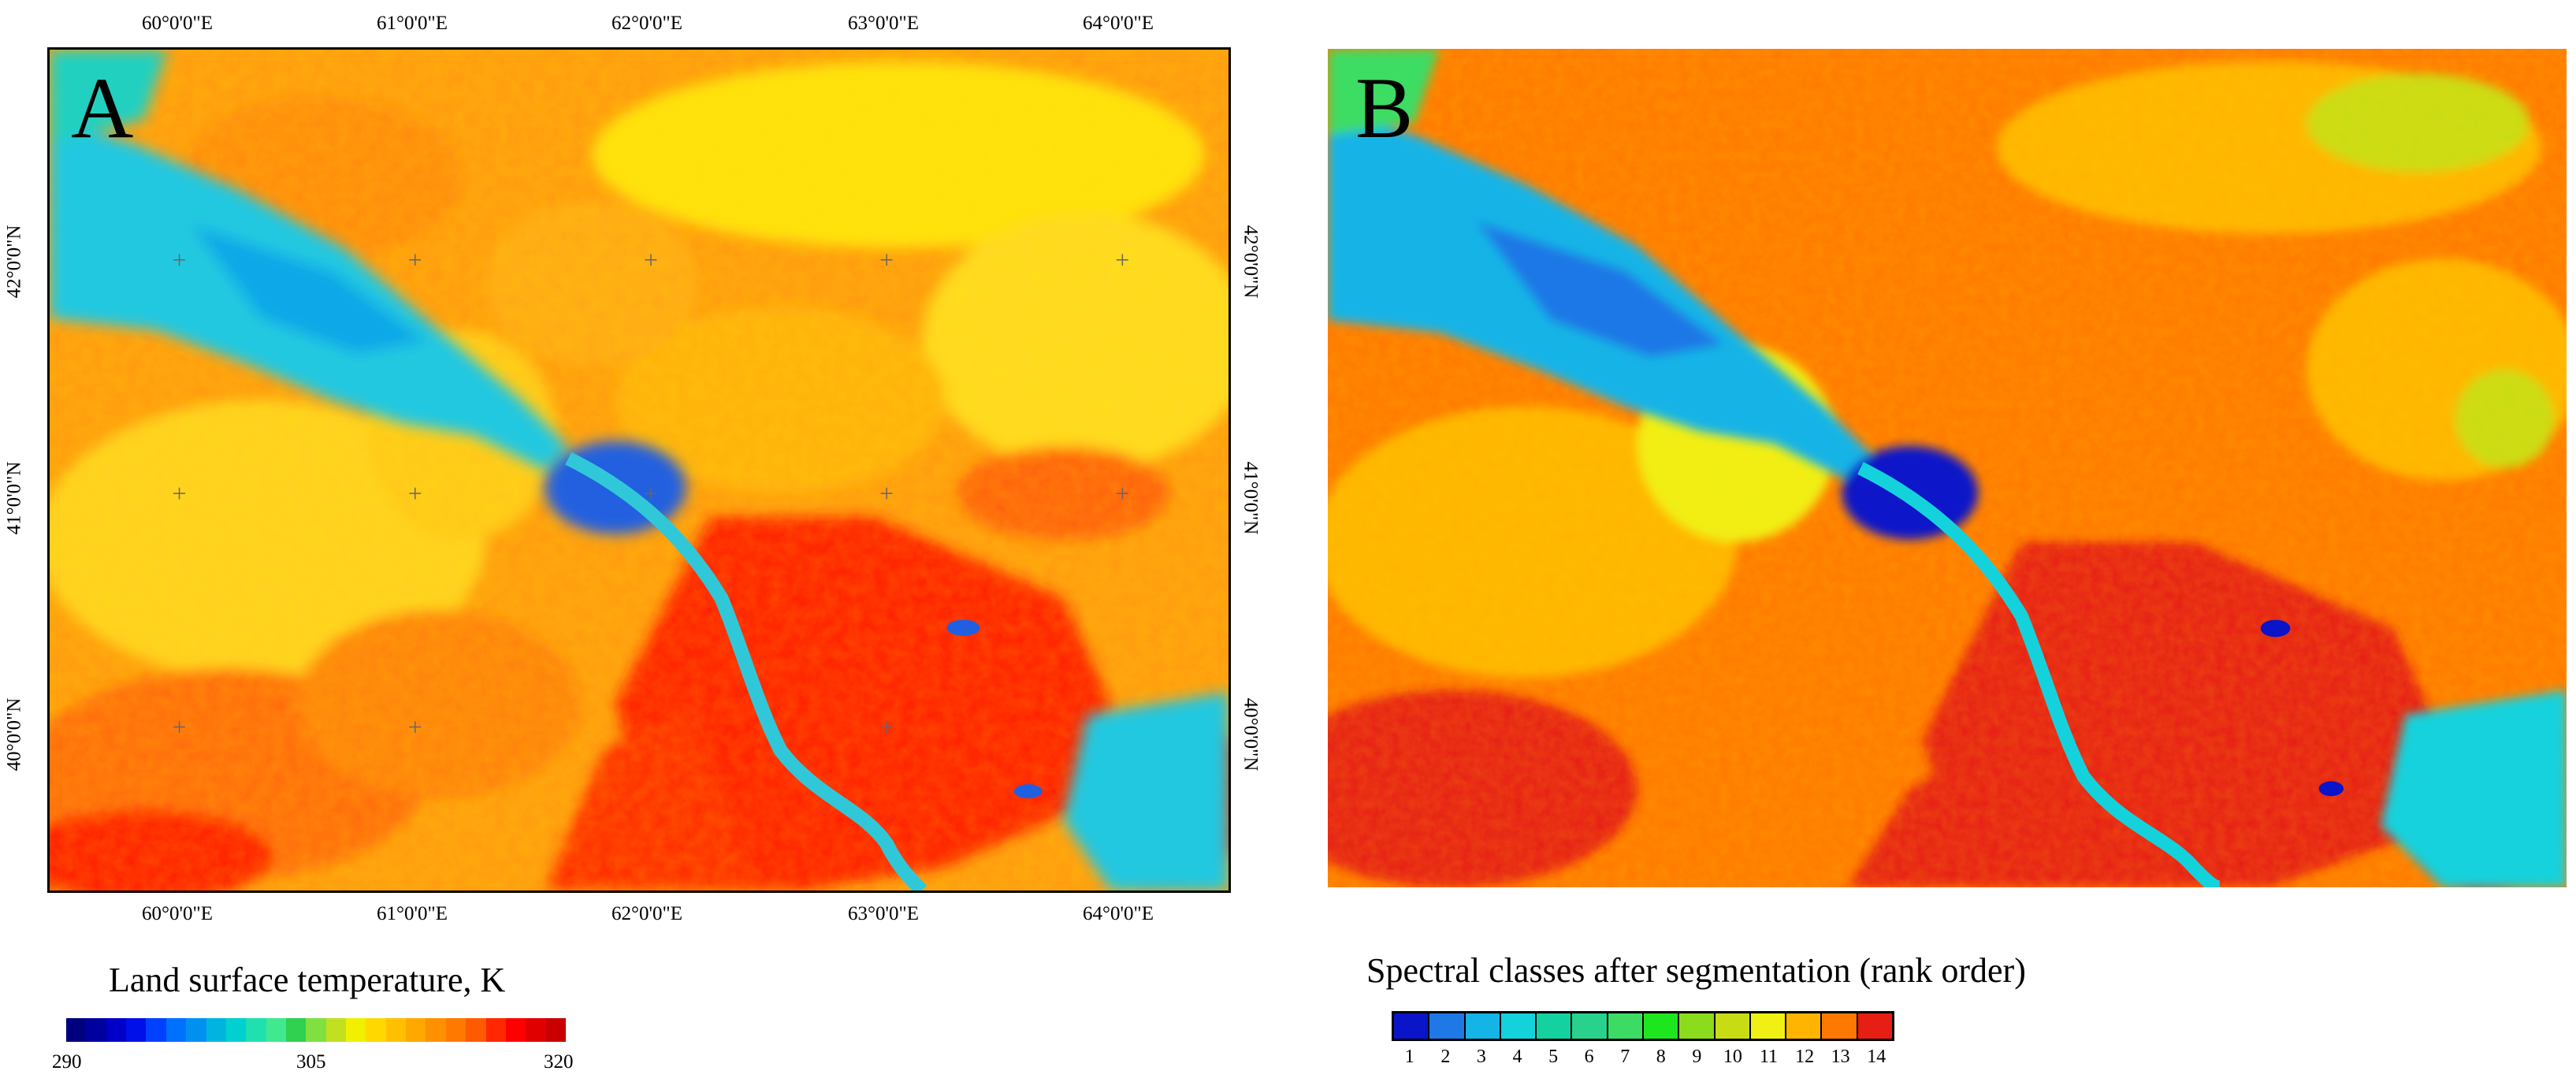 Image resolution: width=2576 pixels, height=1082 pixels. I want to click on class-number-label: 9, so click(1697, 1057).